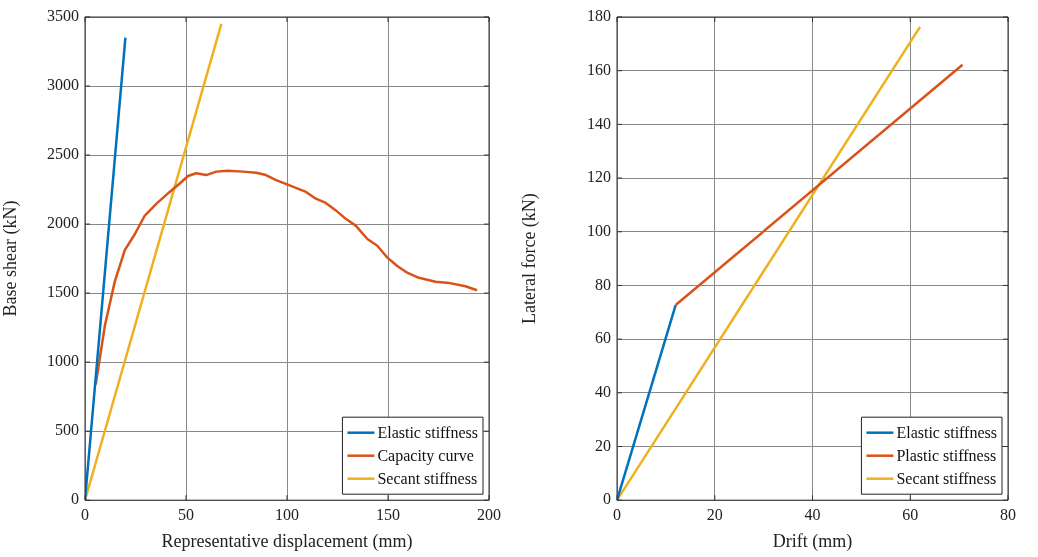 The width and height of the screenshot is (1038, 557). I want to click on legend-label: Capacity curve, so click(425, 455).